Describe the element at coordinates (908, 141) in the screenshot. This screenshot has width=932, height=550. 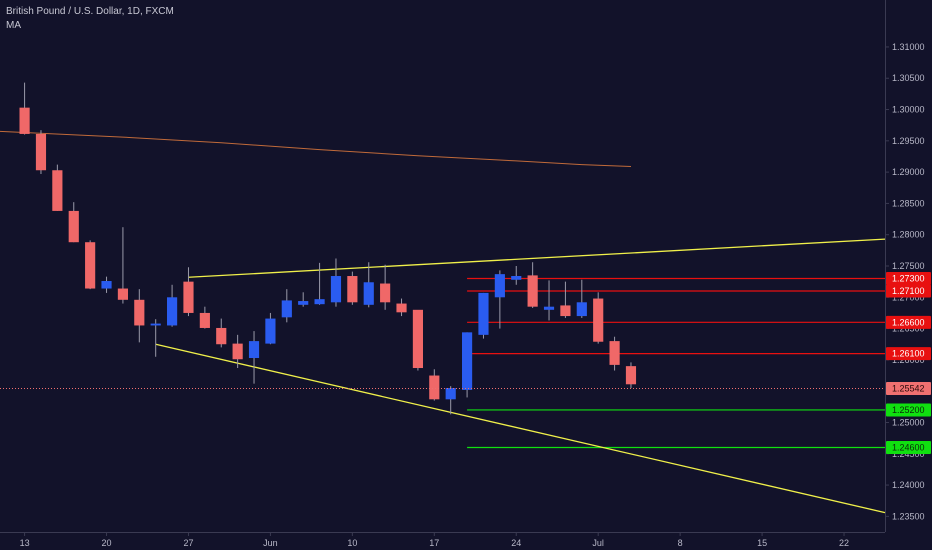
I see `price-tick-label: 1.29500` at that location.